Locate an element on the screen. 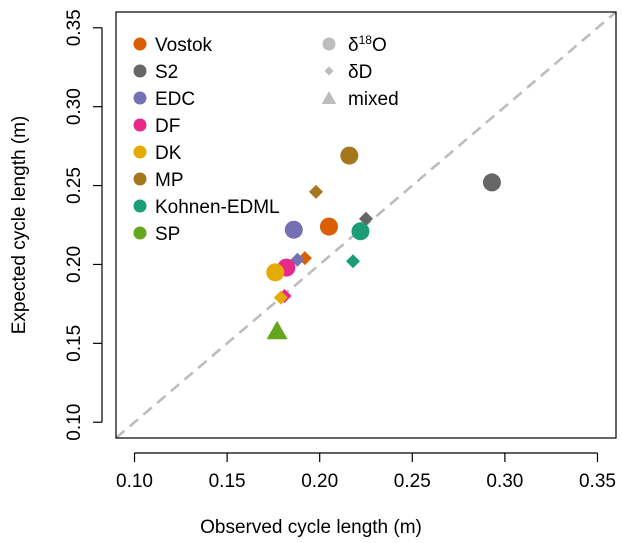 The width and height of the screenshot is (622, 543). data-point-edc-circle is located at coordinates (293, 229).